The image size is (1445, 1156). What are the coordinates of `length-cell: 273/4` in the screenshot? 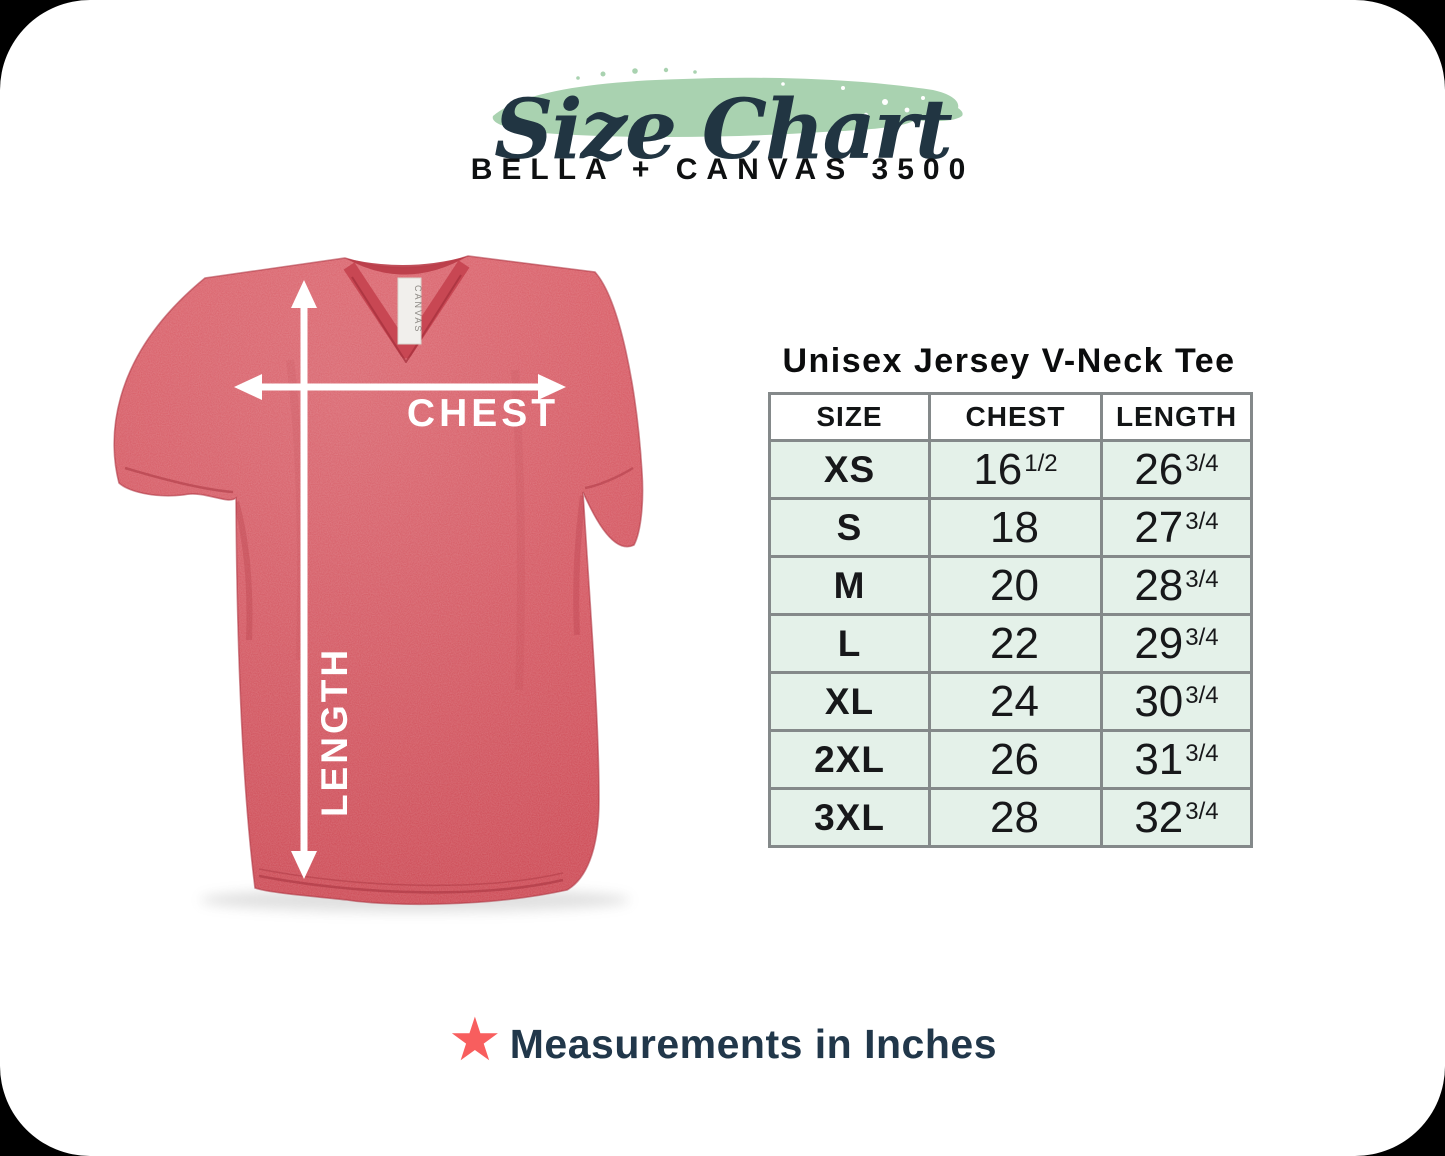 It's located at (1176, 527).